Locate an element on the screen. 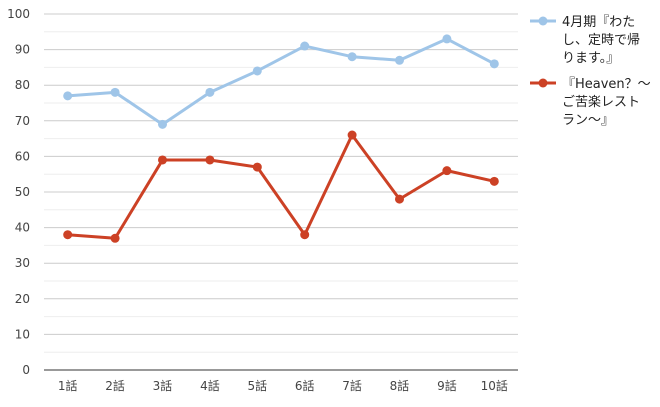 The width and height of the screenshot is (660, 407). series-1-line is located at coordinates (281, 81).